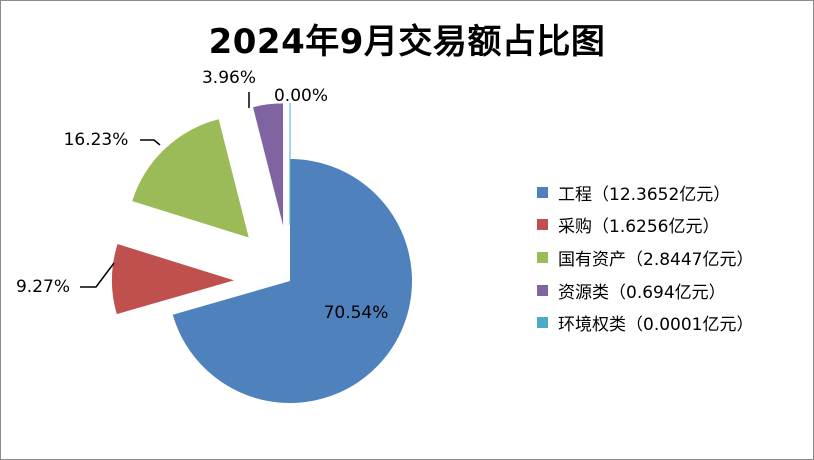 Image resolution: width=814 pixels, height=460 pixels. Describe the element at coordinates (96, 140) in the screenshot. I see `data-label-3: 16.23%` at that location.